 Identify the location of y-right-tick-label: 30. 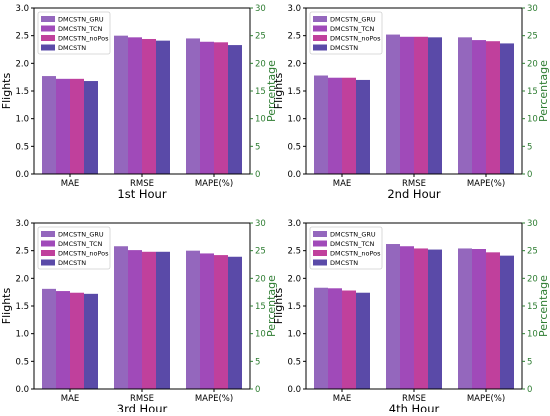
(260, 9).